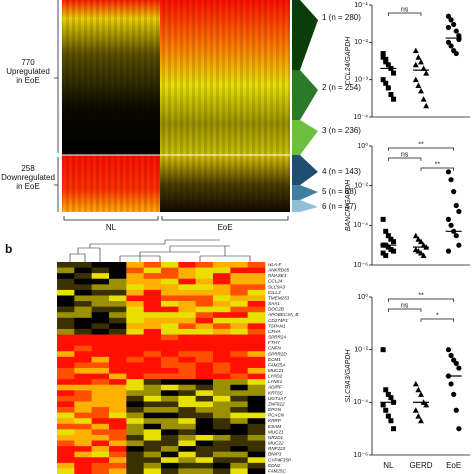 The width and height of the screenshot is (474, 474). Describe the element at coordinates (274, 342) in the screenshot. I see `gene-label: FTHY` at that location.